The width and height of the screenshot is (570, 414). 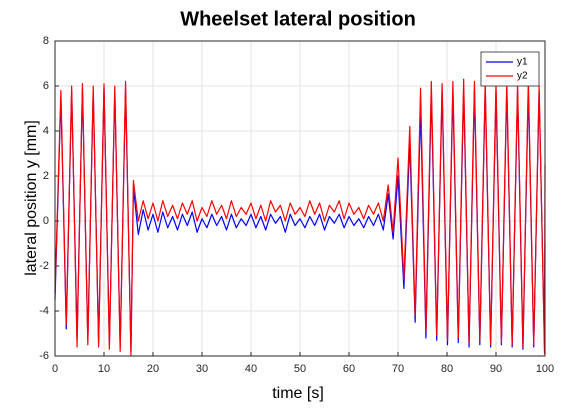 I want to click on y-tick-label: -4, so click(x=44, y=311).